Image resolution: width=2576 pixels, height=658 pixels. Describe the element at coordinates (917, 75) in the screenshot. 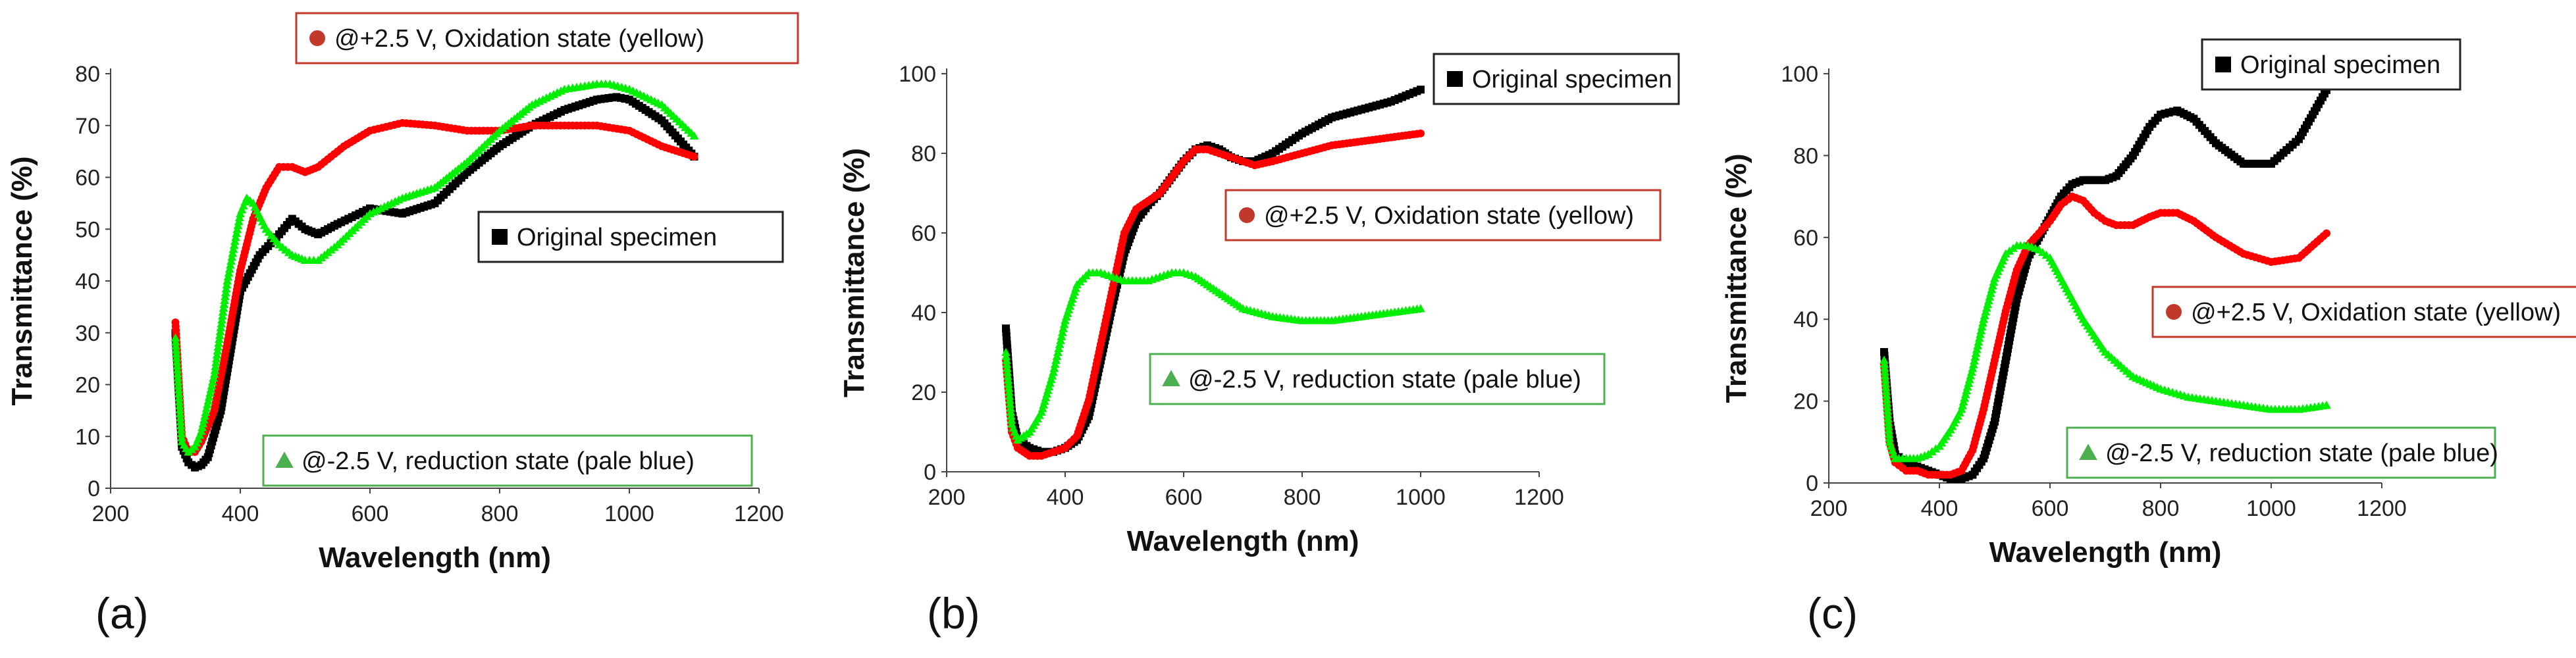

I see `y-tick-label: 100` at that location.